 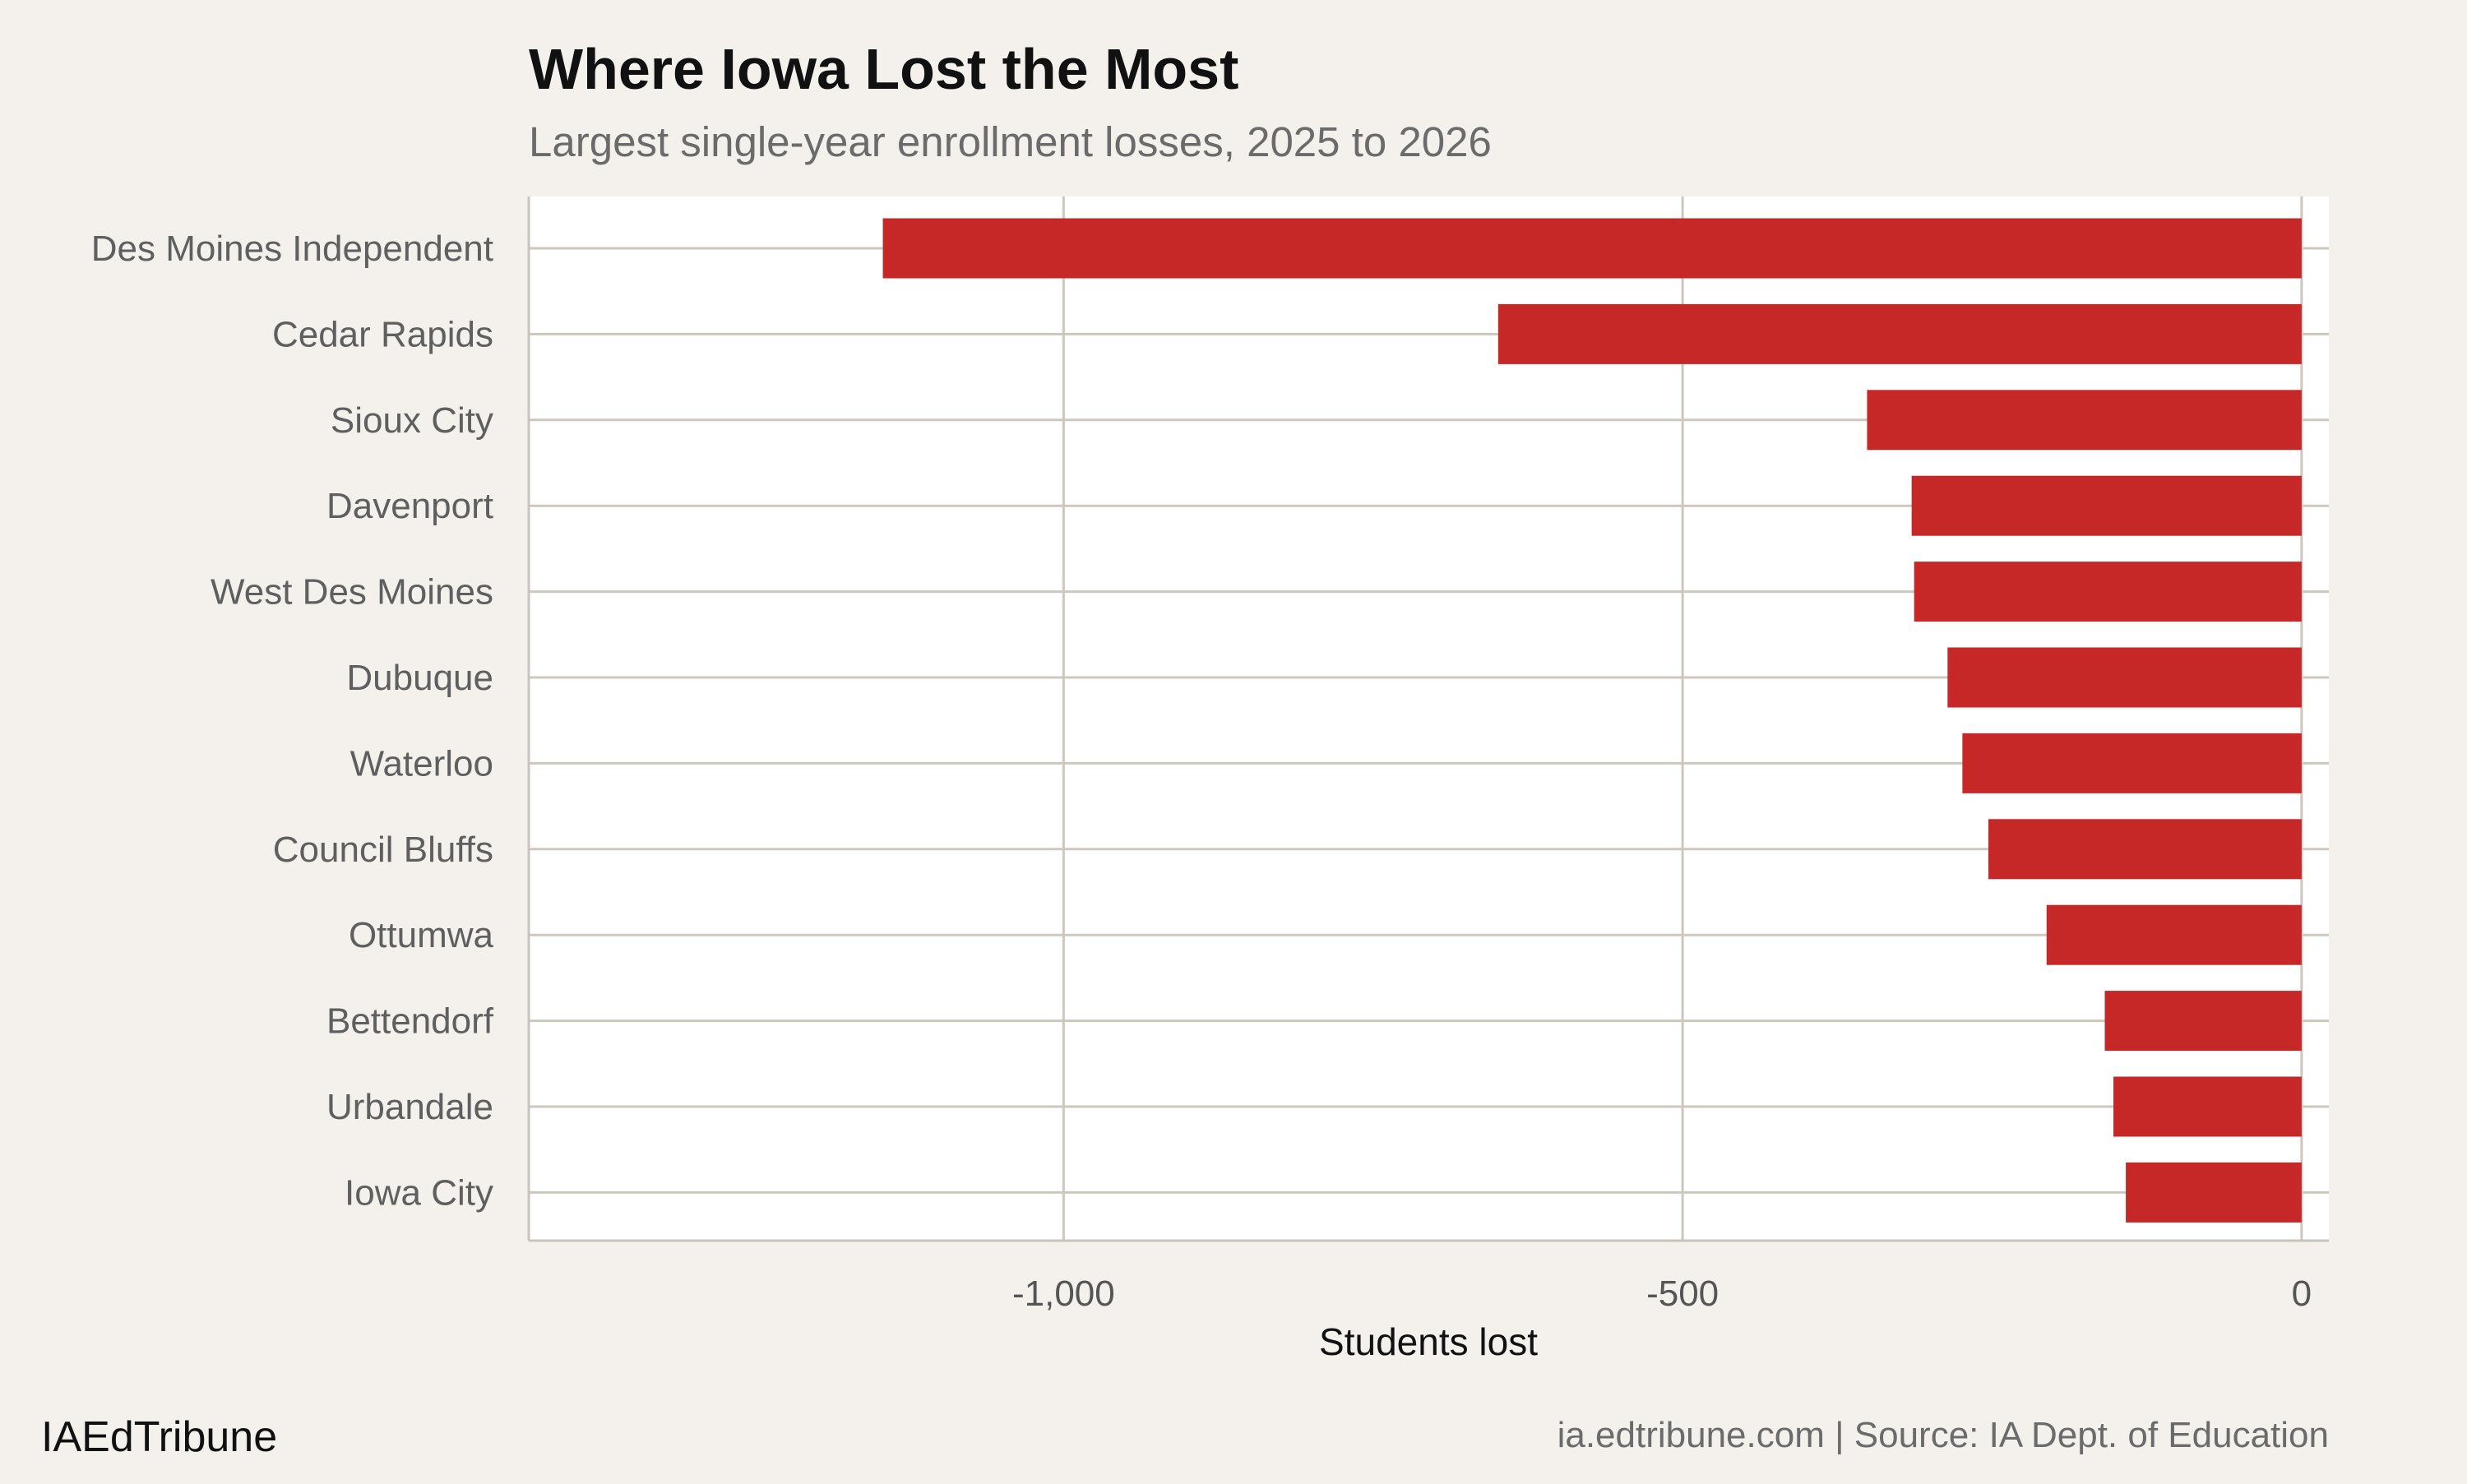 I want to click on y-tick-label: Urbandale, so click(x=410, y=1107).